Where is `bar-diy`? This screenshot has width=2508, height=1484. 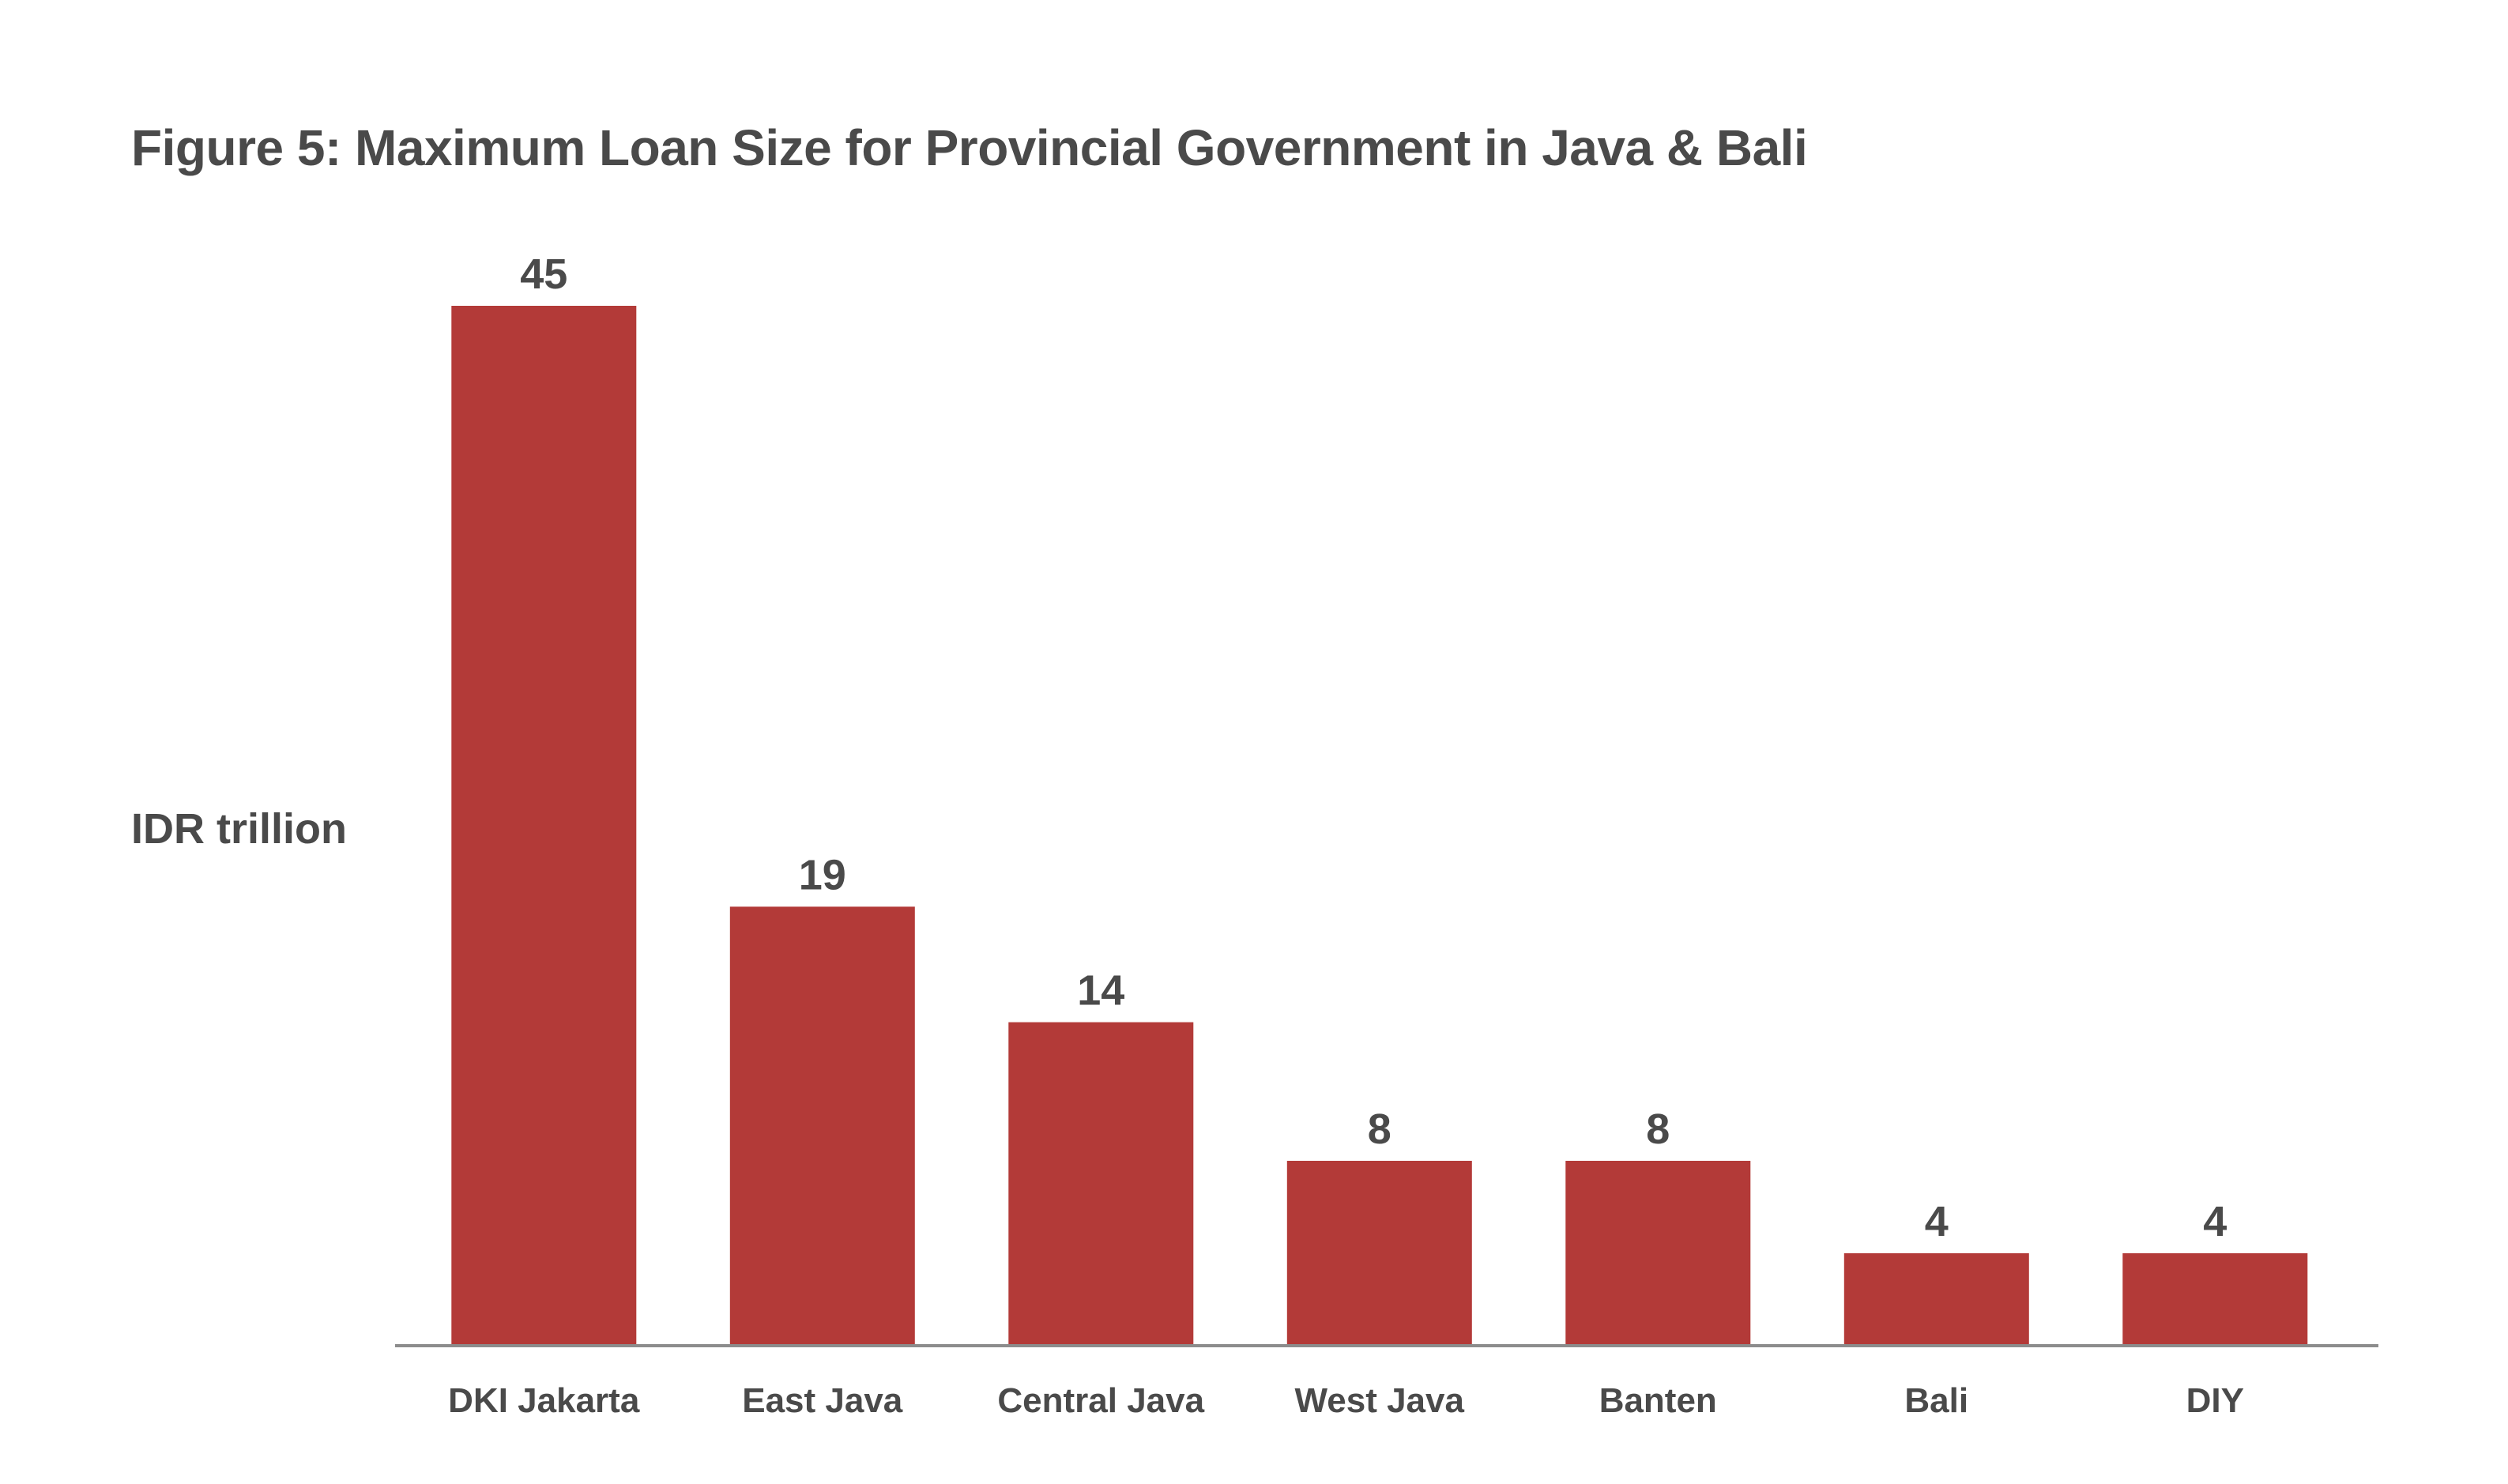 bar-diy is located at coordinates (2215, 1299).